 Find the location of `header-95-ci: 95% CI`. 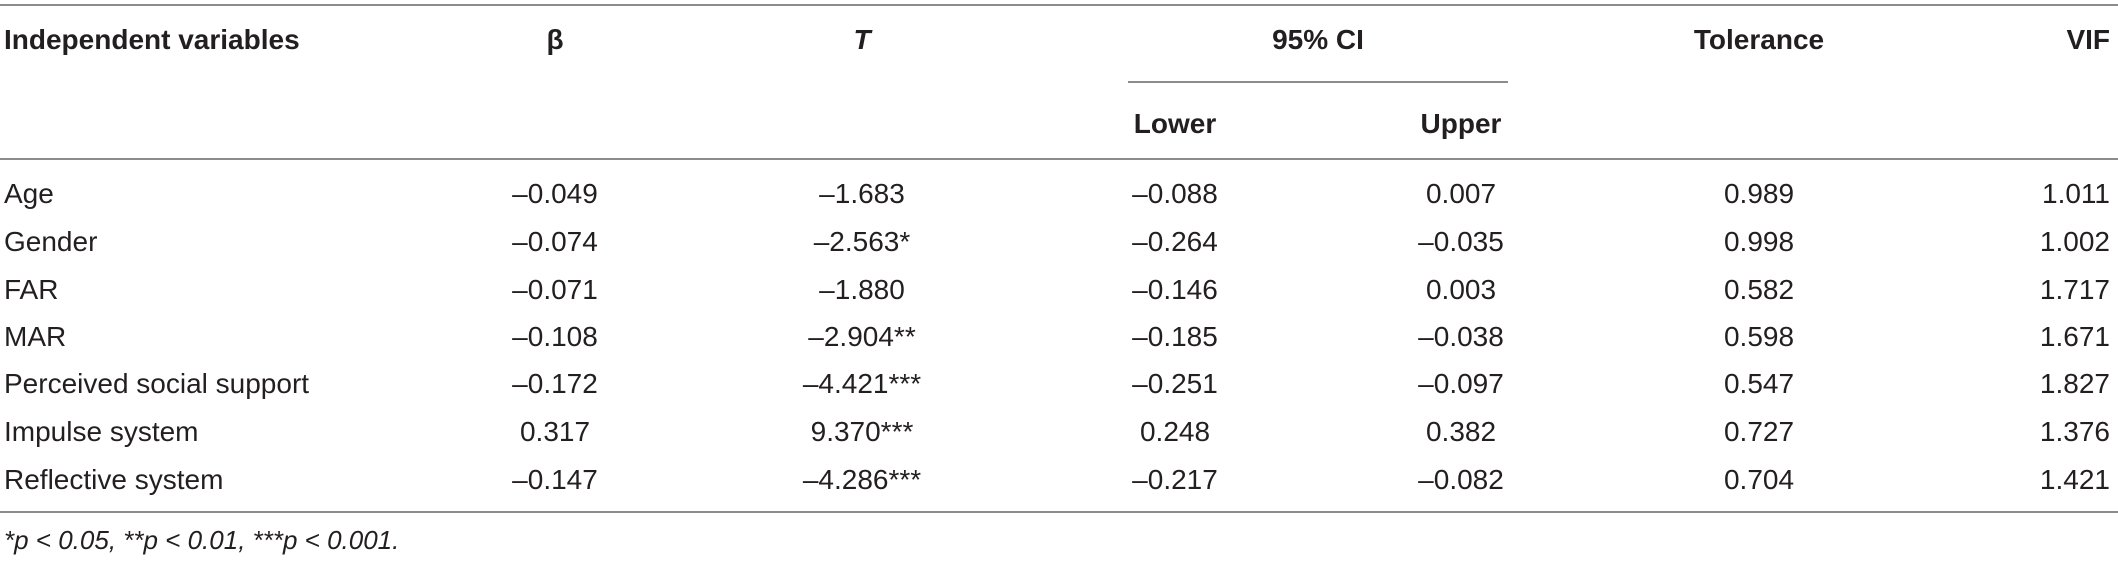

header-95-ci: 95% CI is located at coordinates (1318, 39).